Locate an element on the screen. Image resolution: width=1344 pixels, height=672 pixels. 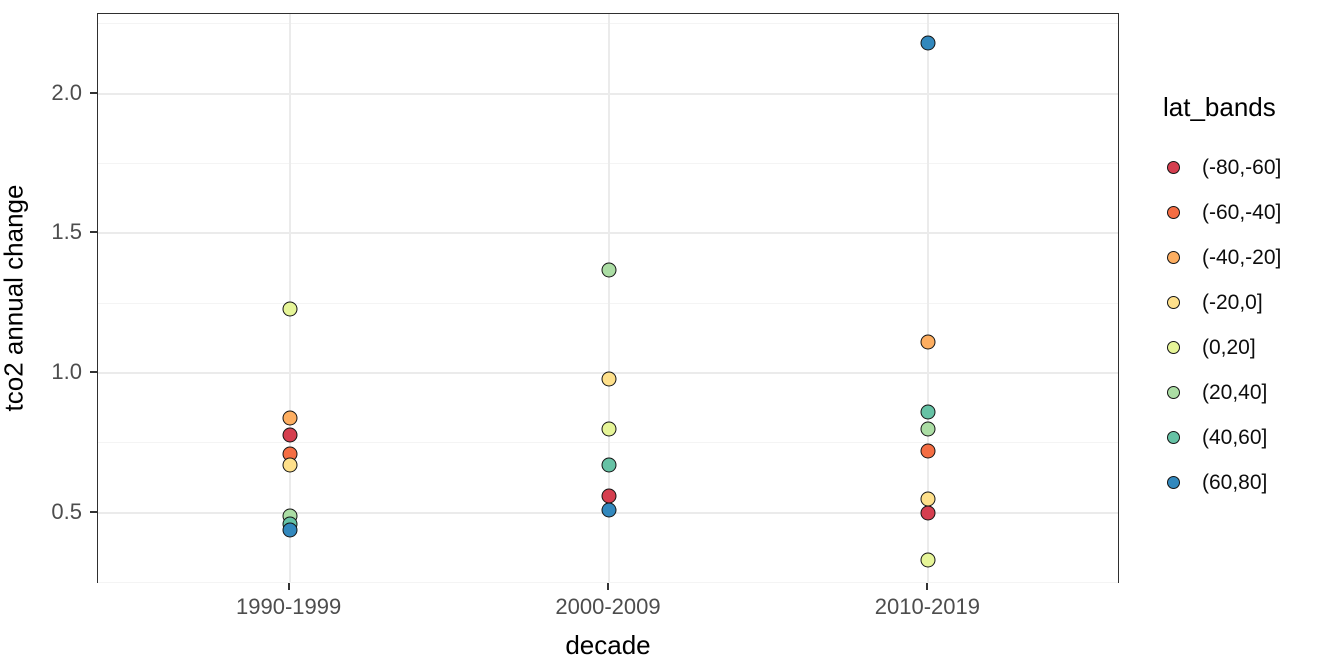
legend-label: (-60,-40] is located at coordinates (1242, 212).